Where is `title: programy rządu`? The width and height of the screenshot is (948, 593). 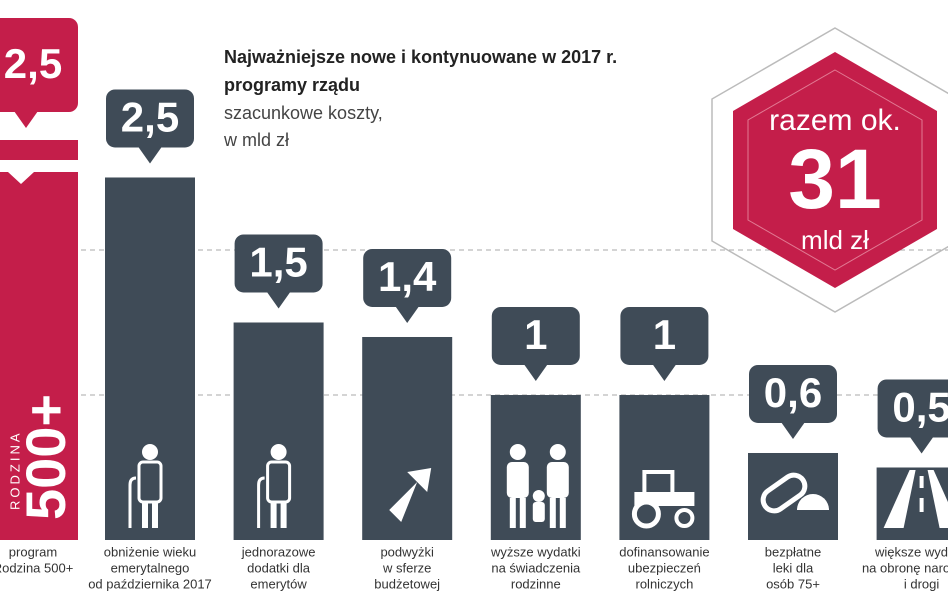 title: programy rządu is located at coordinates (292, 85).